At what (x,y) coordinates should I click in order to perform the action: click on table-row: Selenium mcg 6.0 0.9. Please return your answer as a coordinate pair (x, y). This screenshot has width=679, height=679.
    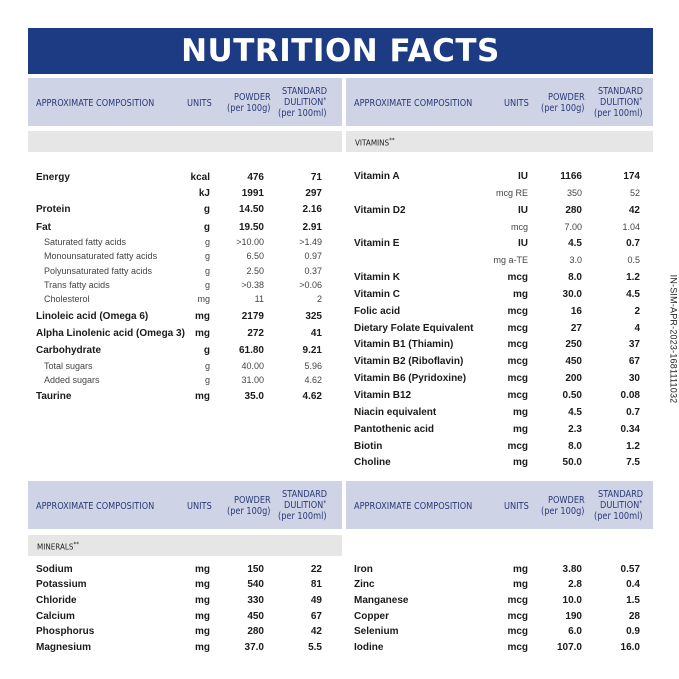
    Looking at the image, I should click on (499, 633).